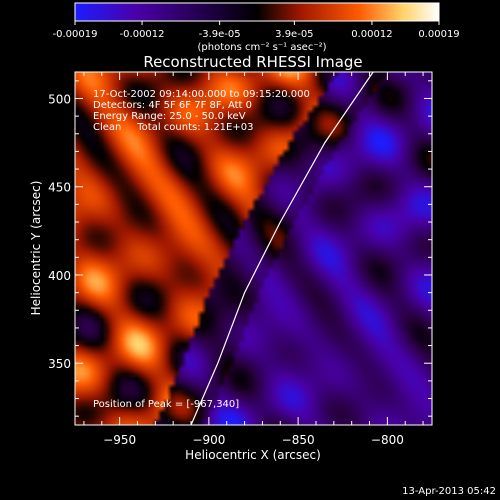 The width and height of the screenshot is (500, 500). Describe the element at coordinates (36, 248) in the screenshot. I see `y-axis-label: Heliocentric Y (arcsec)` at that location.